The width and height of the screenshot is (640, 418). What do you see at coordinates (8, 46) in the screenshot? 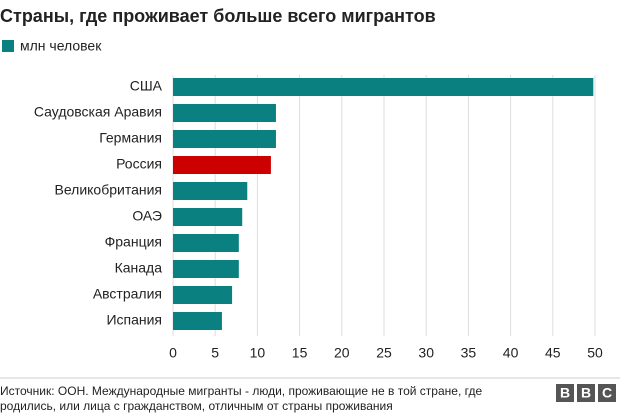
I see `legend-swatch` at bounding box center [8, 46].